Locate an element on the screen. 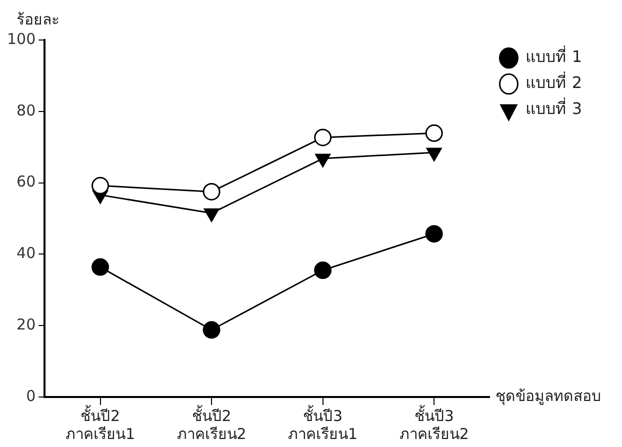 Image resolution: width=622 pixels, height=447 pixels. y-axis-title: ร้อยละ is located at coordinates (38, 19).